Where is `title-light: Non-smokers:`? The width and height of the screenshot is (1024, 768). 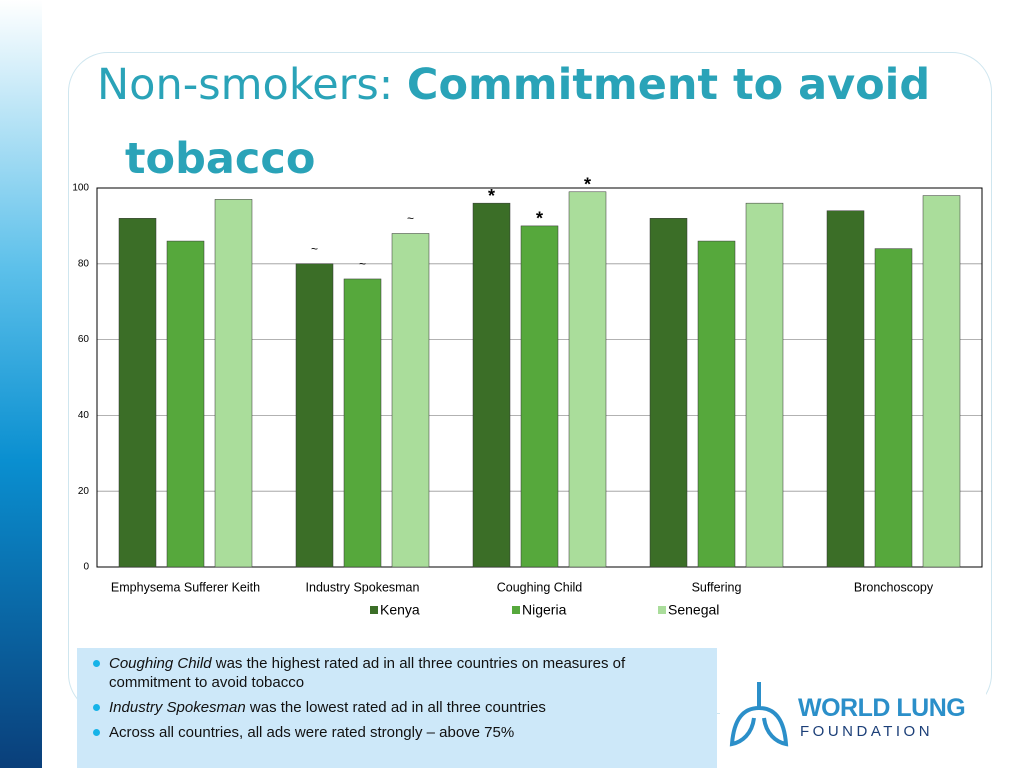
title-light: Non-smokers: is located at coordinates (245, 85).